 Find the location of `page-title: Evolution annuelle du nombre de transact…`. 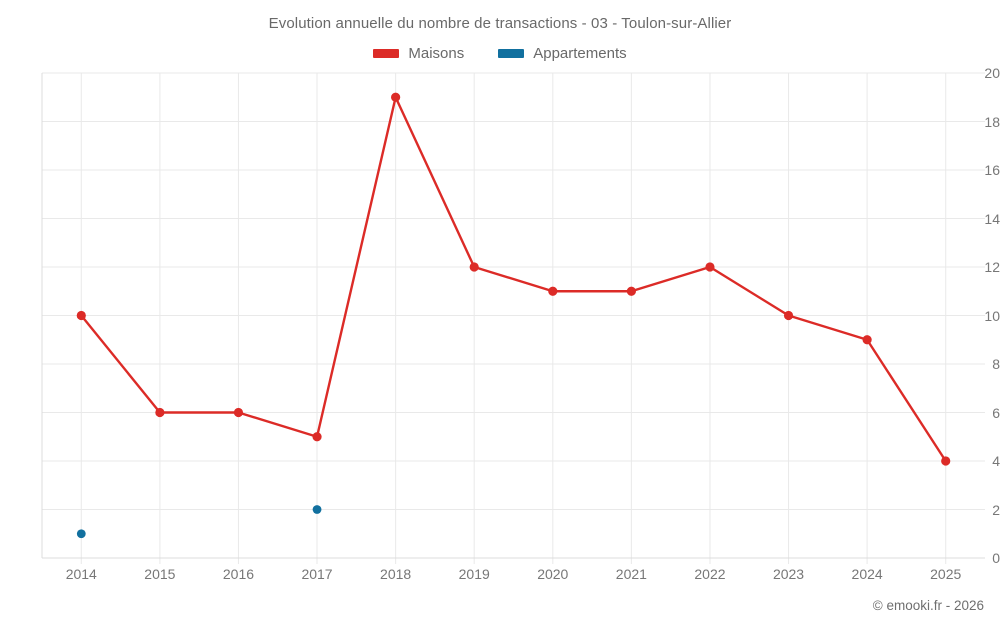

page-title: Evolution annuelle du nombre de transact… is located at coordinates (500, 23).